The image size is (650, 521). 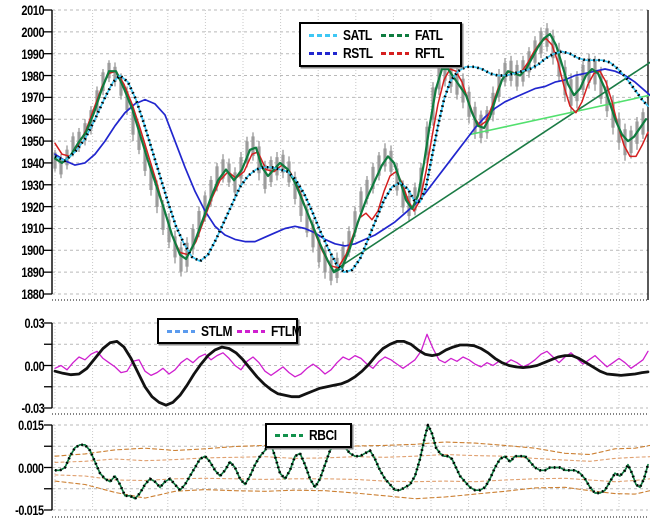 I want to click on legend-item-rbci: RBCI, so click(x=309, y=435).